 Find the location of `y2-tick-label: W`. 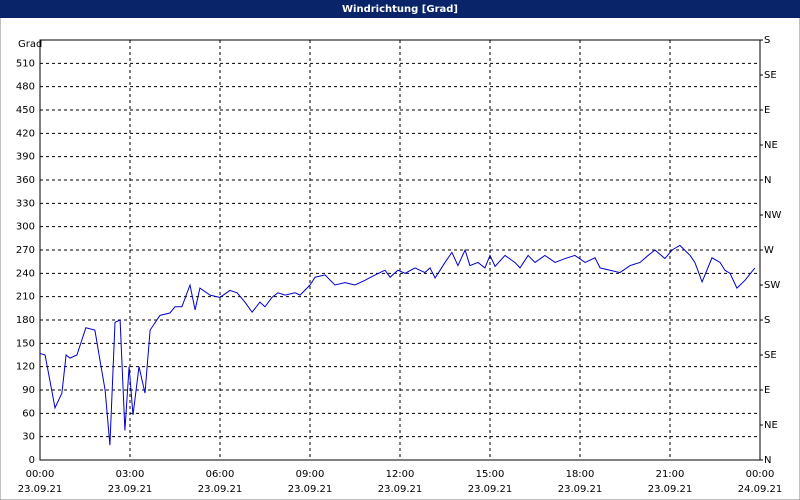

y2-tick-label: W is located at coordinates (769, 250).